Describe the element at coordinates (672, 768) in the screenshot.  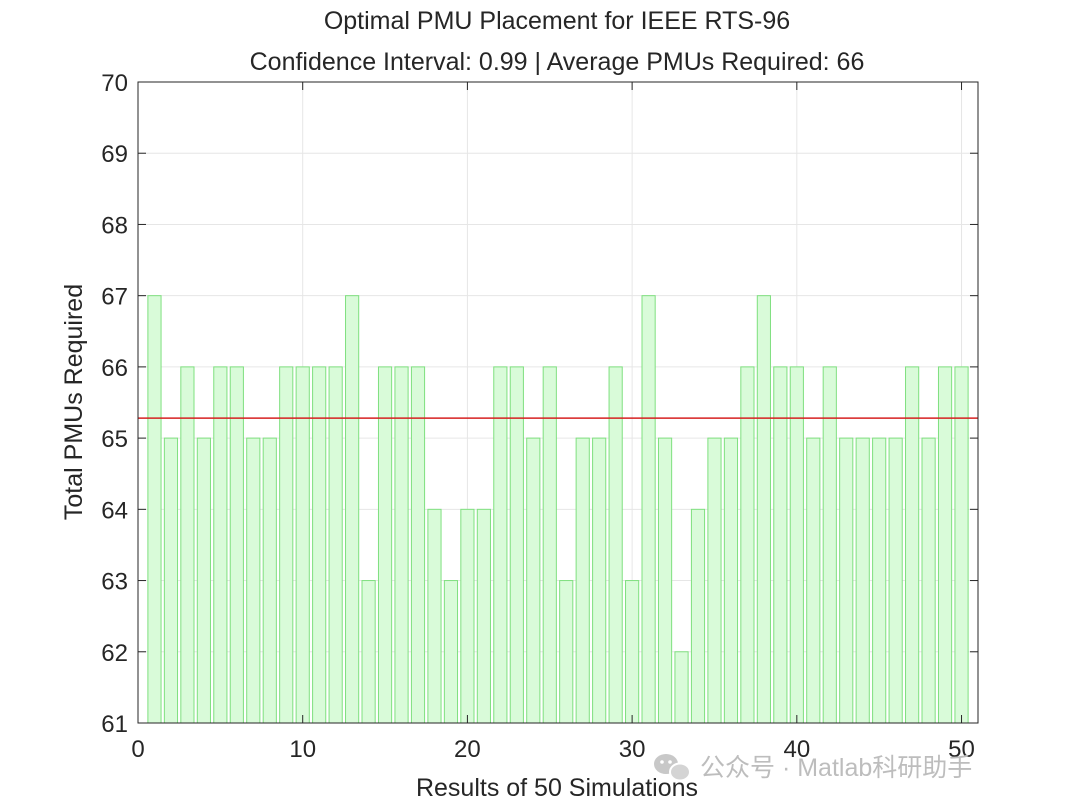
I see `wechat-icon` at that location.